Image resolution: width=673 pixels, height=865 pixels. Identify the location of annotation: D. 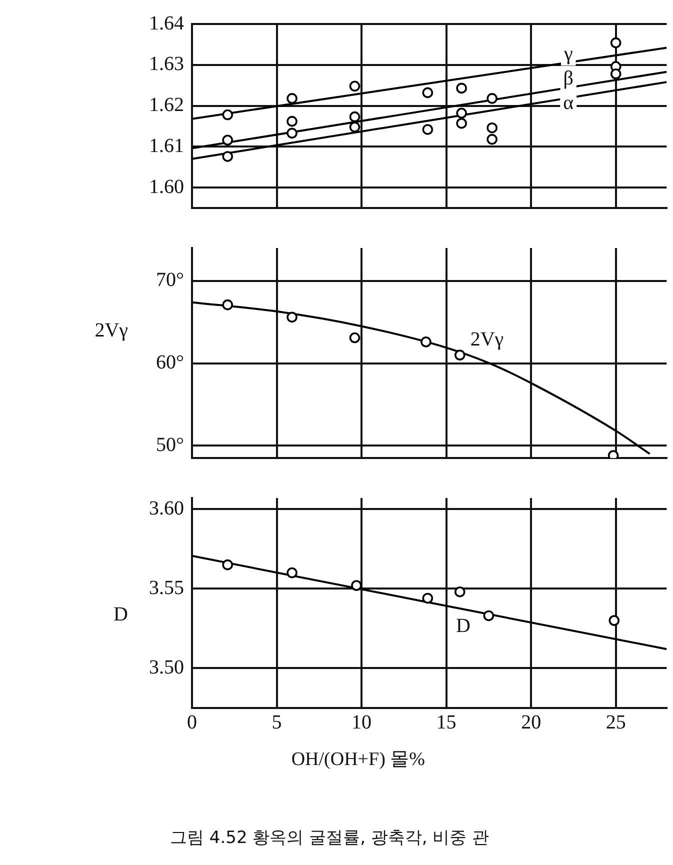
(463, 626).